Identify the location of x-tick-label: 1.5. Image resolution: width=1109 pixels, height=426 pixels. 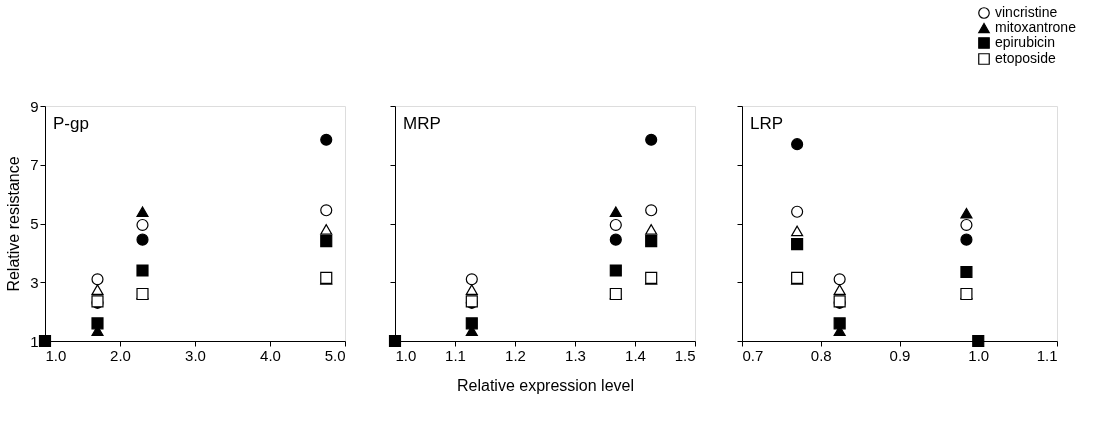
(685, 355).